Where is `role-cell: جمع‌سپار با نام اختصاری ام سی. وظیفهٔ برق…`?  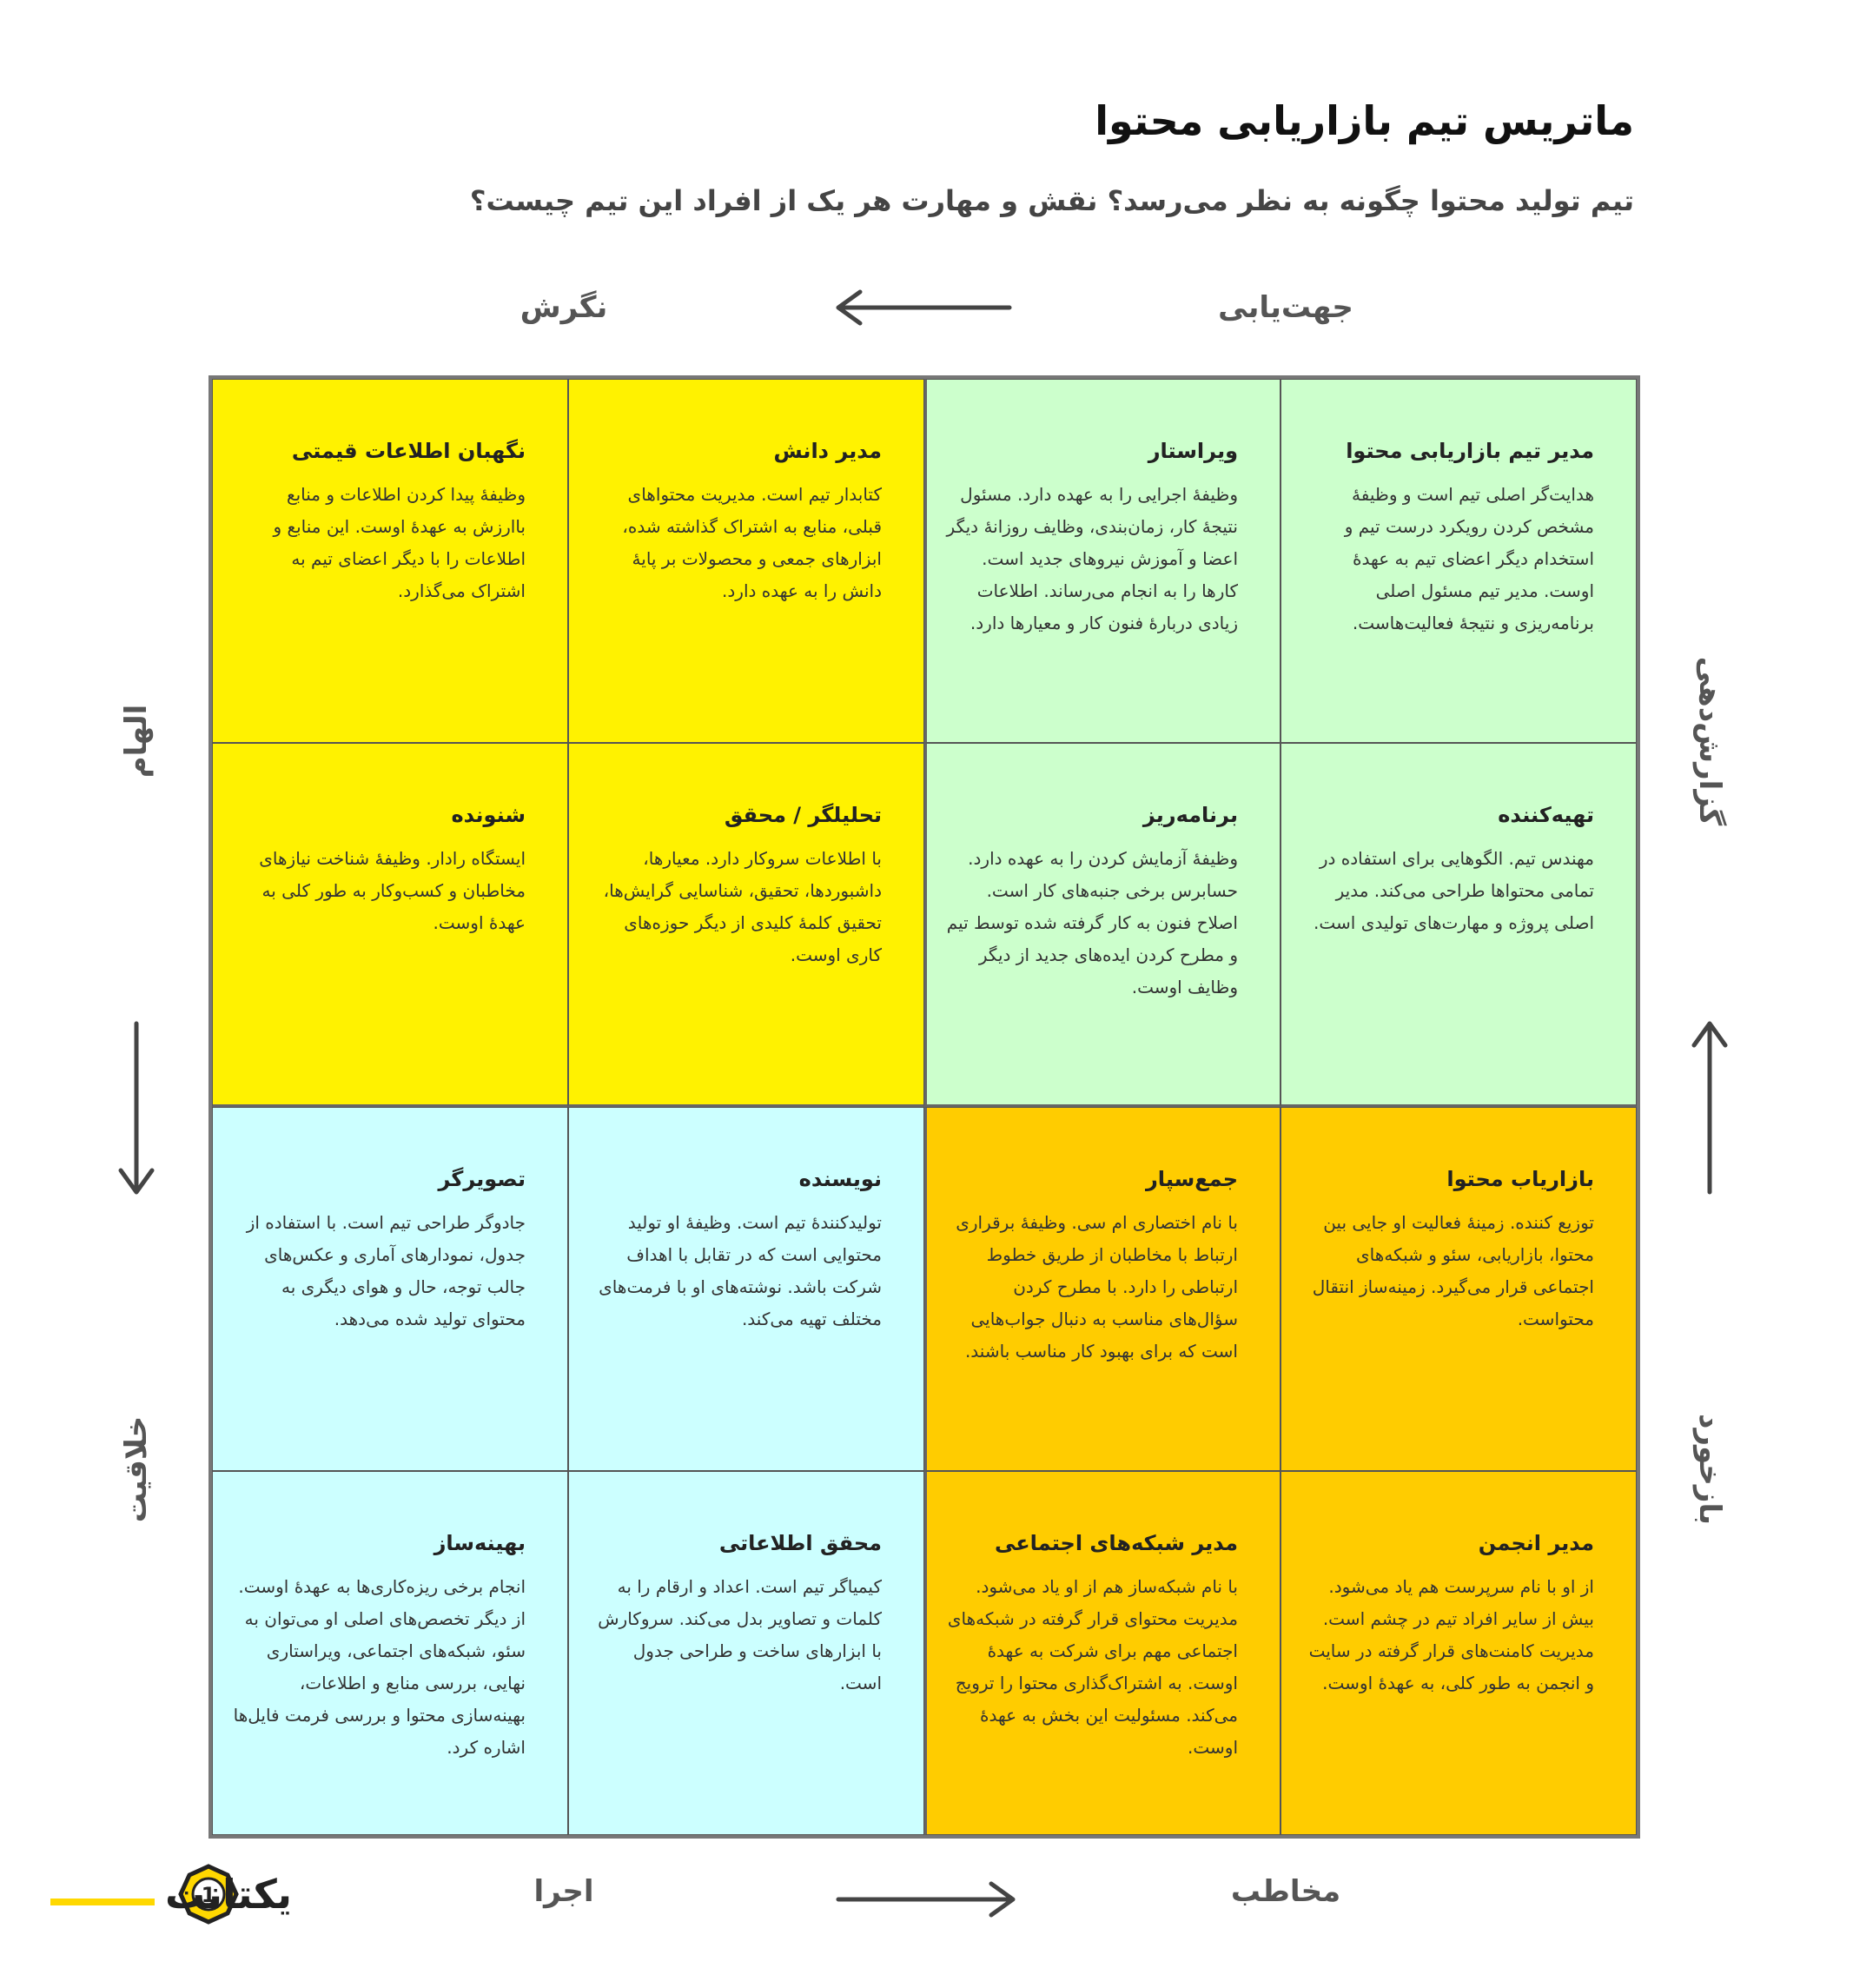 role-cell: جمع‌سپار با نام اختصاری ام سی. وظیفهٔ برق… is located at coordinates (1102, 1289).